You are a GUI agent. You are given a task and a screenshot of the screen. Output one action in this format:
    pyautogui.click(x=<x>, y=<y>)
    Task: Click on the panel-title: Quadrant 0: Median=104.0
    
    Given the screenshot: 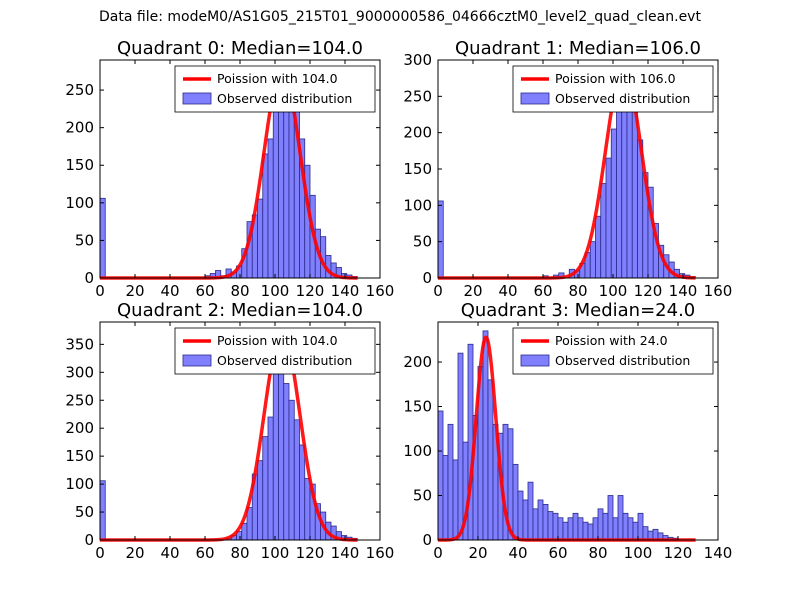 What is the action you would take?
    pyautogui.click(x=240, y=48)
    